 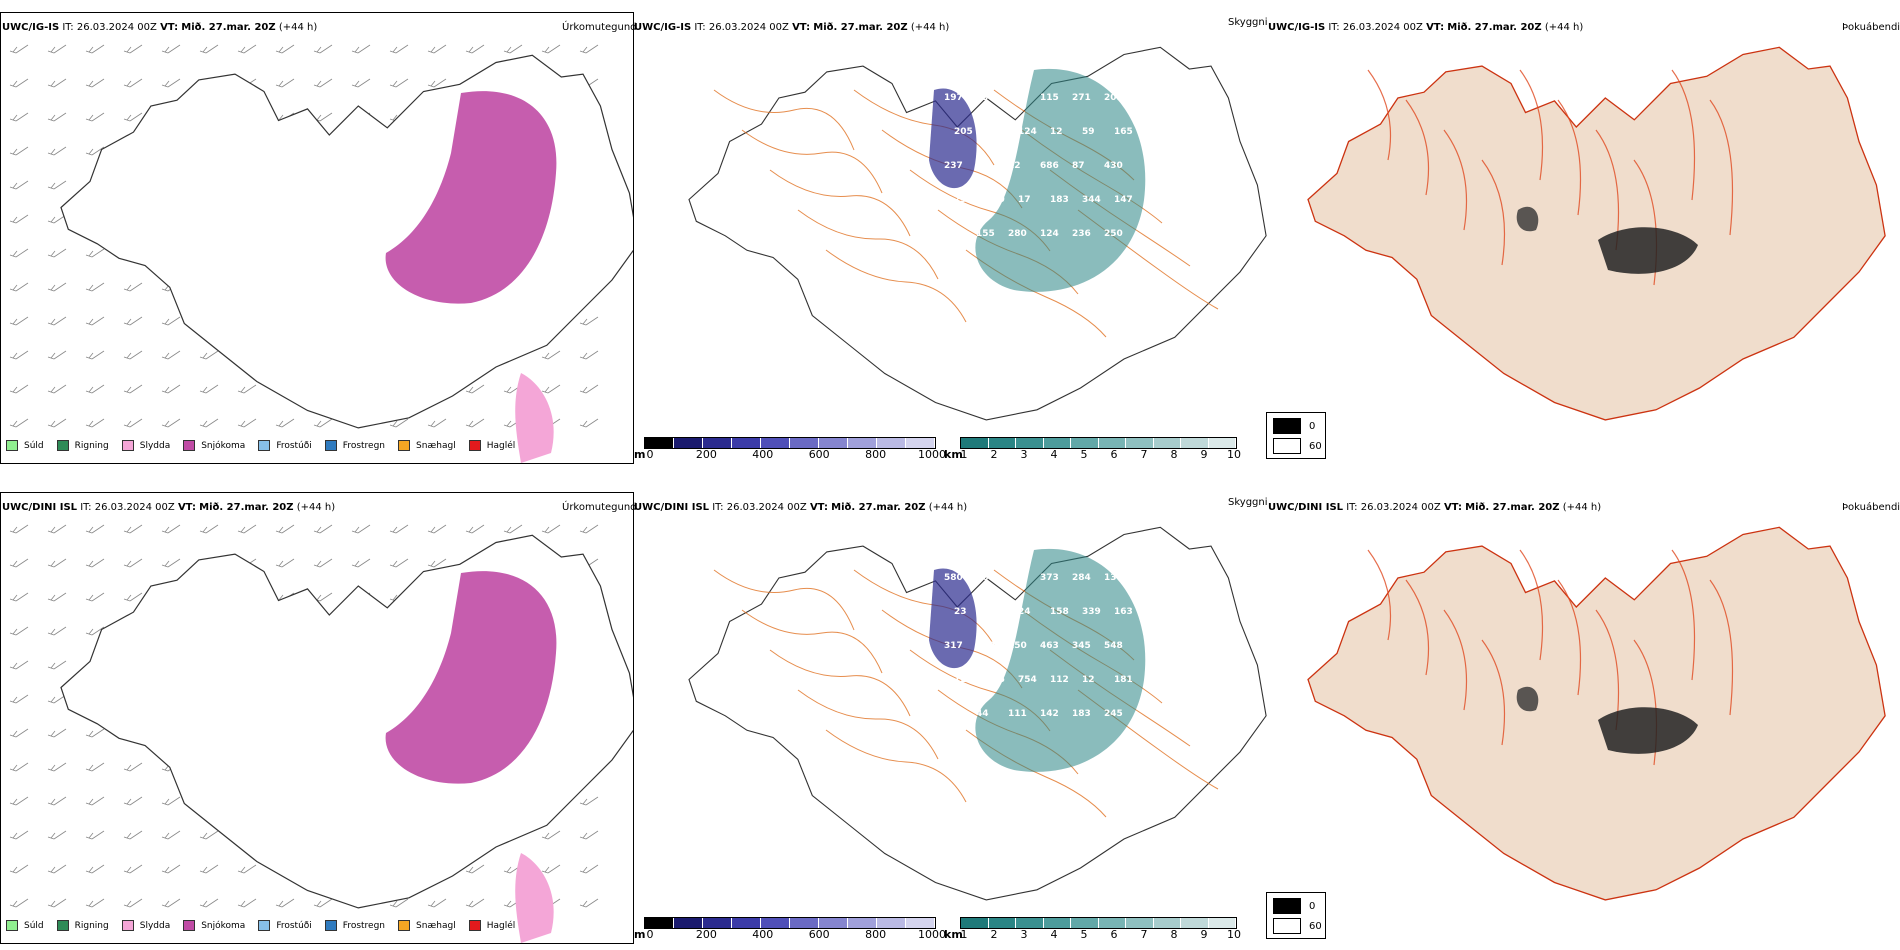 What do you see at coordinates (1017, 646) in the screenshot?
I see `ceiling-value-label: 150` at bounding box center [1017, 646].